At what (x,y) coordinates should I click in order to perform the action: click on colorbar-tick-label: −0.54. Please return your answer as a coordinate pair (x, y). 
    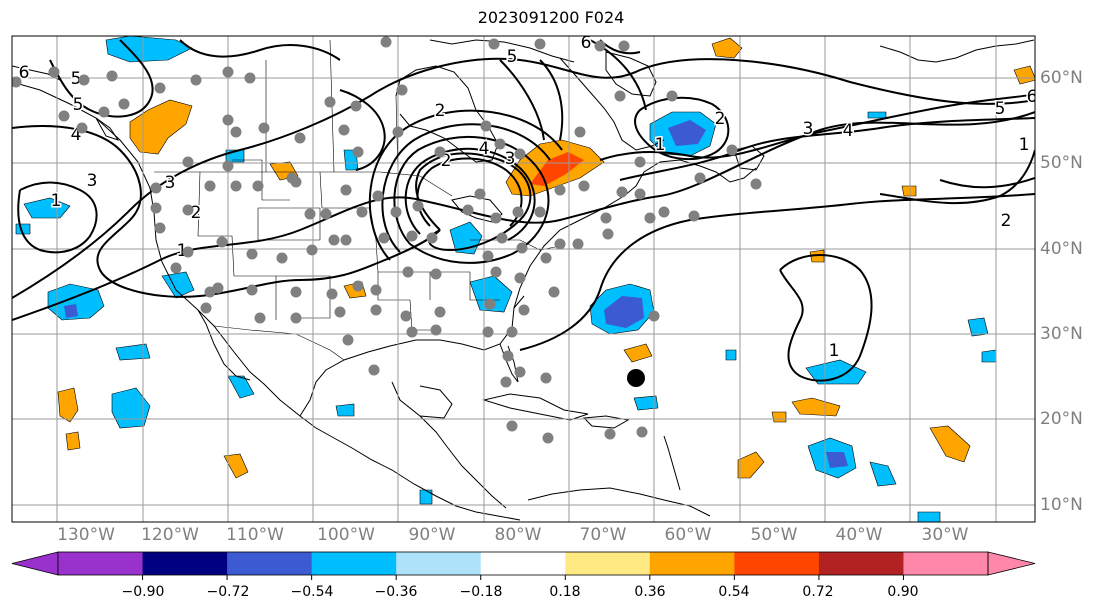
    Looking at the image, I should click on (312, 592).